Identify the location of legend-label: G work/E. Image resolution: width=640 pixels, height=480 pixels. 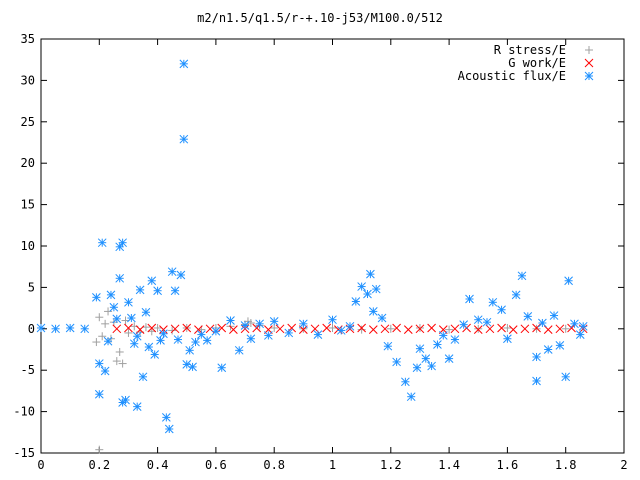
(537, 63).